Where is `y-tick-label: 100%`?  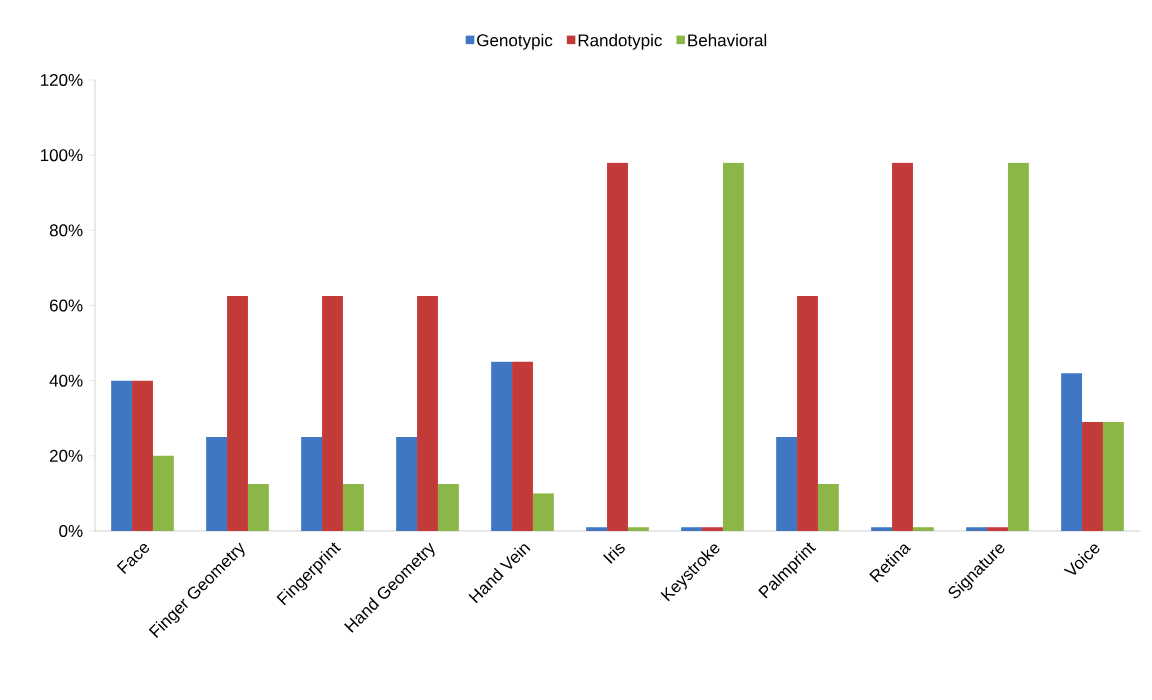 y-tick-label: 100% is located at coordinates (61, 155).